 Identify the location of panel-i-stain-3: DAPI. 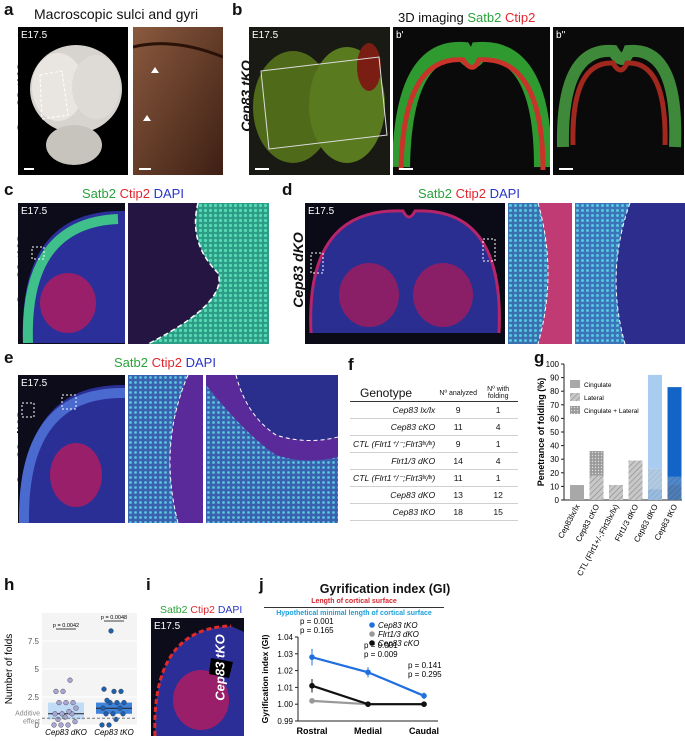
(230, 610).